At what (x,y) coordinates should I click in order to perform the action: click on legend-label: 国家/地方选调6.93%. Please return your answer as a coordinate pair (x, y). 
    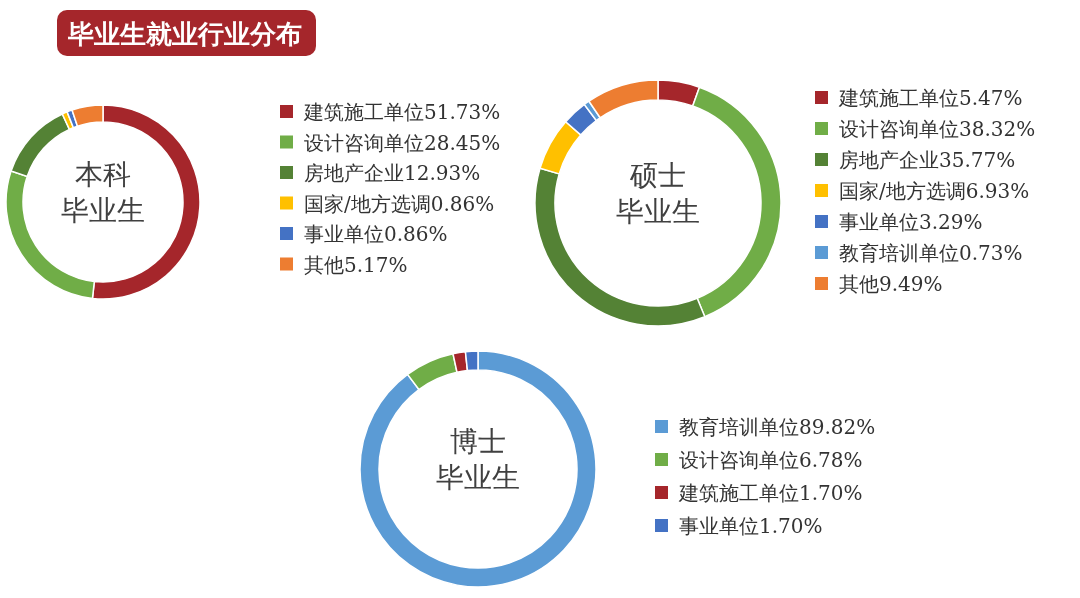
    Looking at the image, I should click on (934, 191).